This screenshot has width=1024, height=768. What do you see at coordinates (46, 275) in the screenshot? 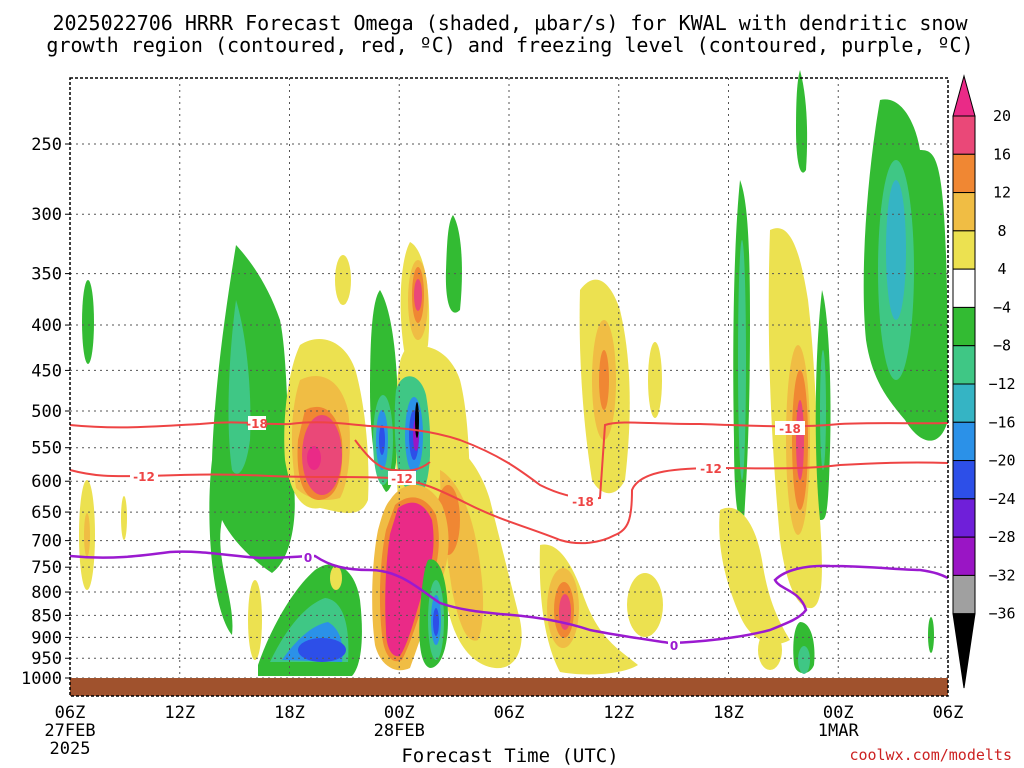
I see `y-tick-label: 350` at bounding box center [46, 275].